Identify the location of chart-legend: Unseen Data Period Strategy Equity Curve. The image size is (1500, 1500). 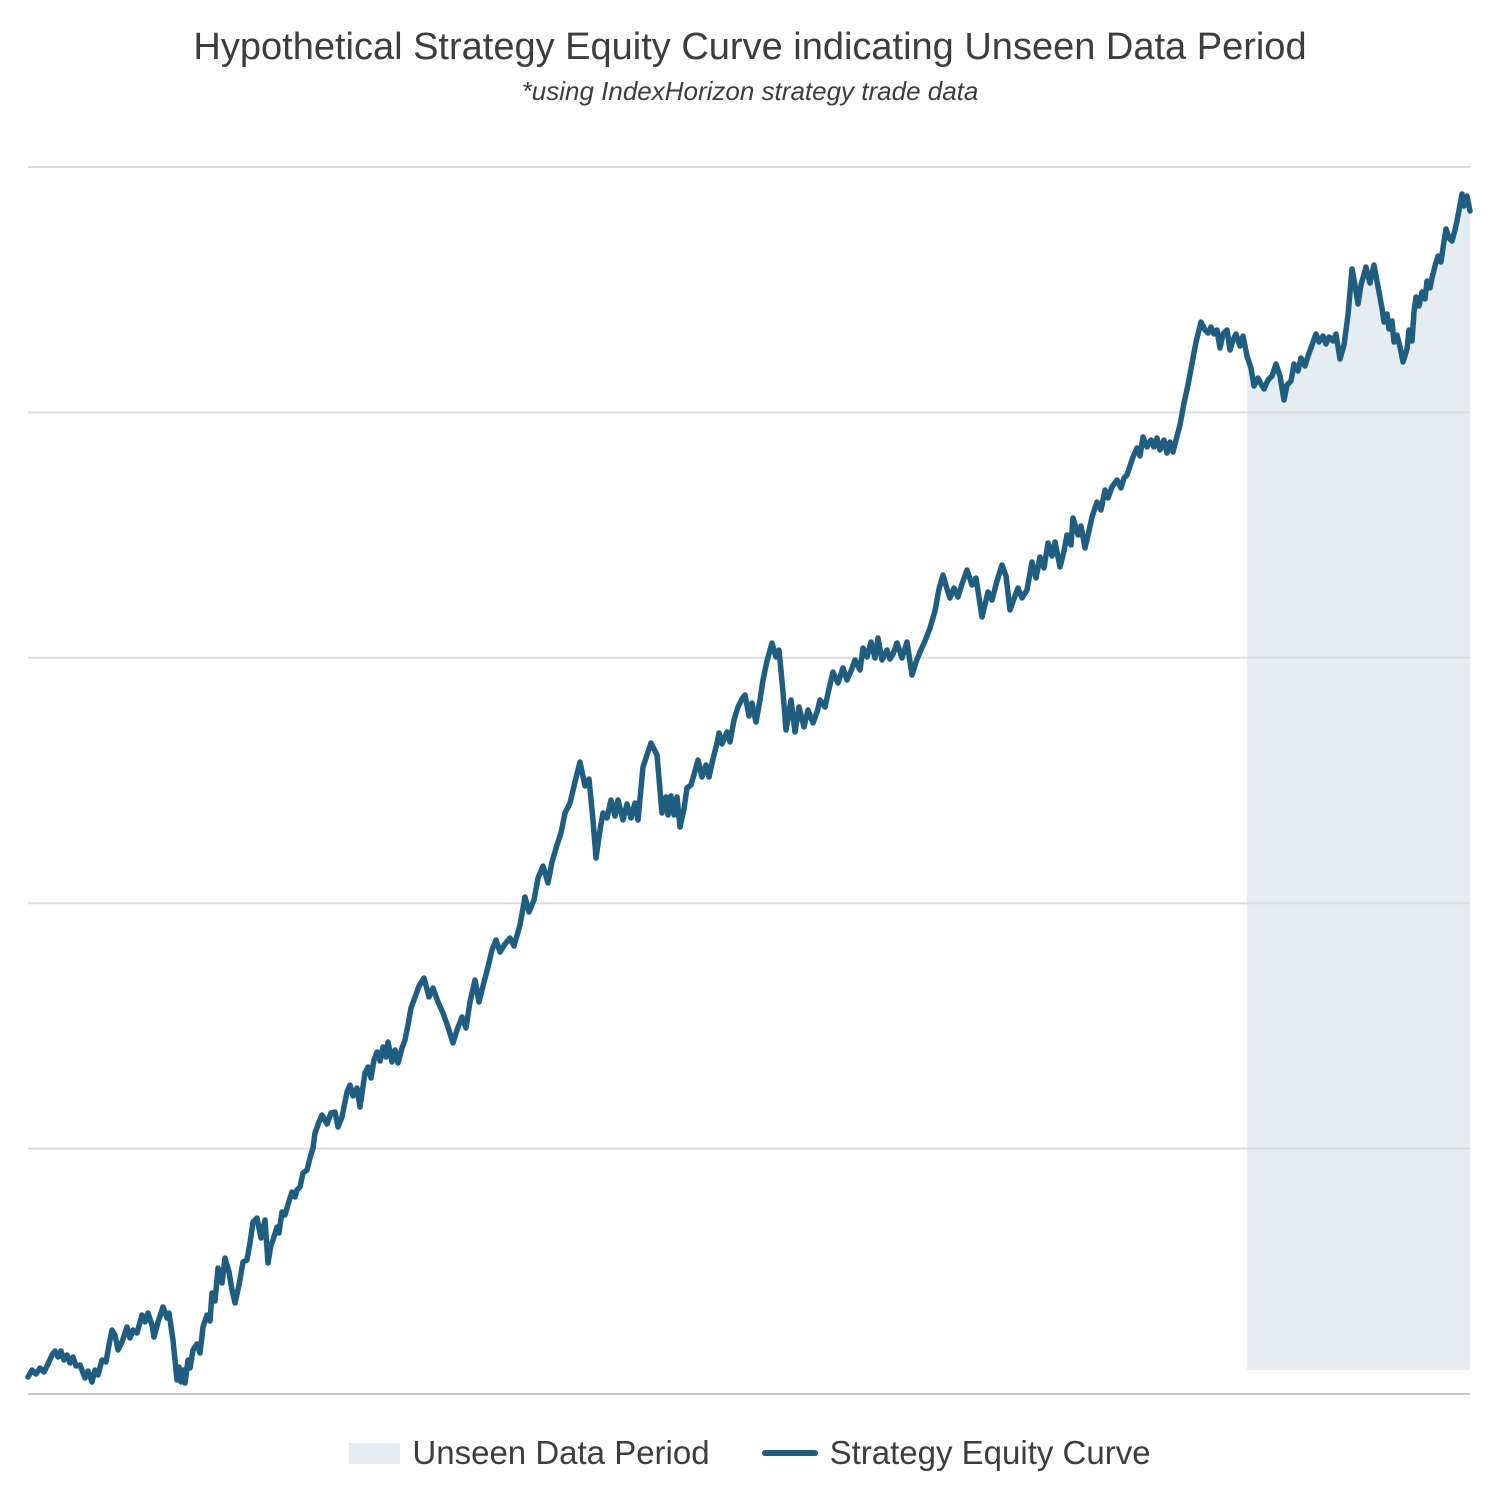
(750, 1453).